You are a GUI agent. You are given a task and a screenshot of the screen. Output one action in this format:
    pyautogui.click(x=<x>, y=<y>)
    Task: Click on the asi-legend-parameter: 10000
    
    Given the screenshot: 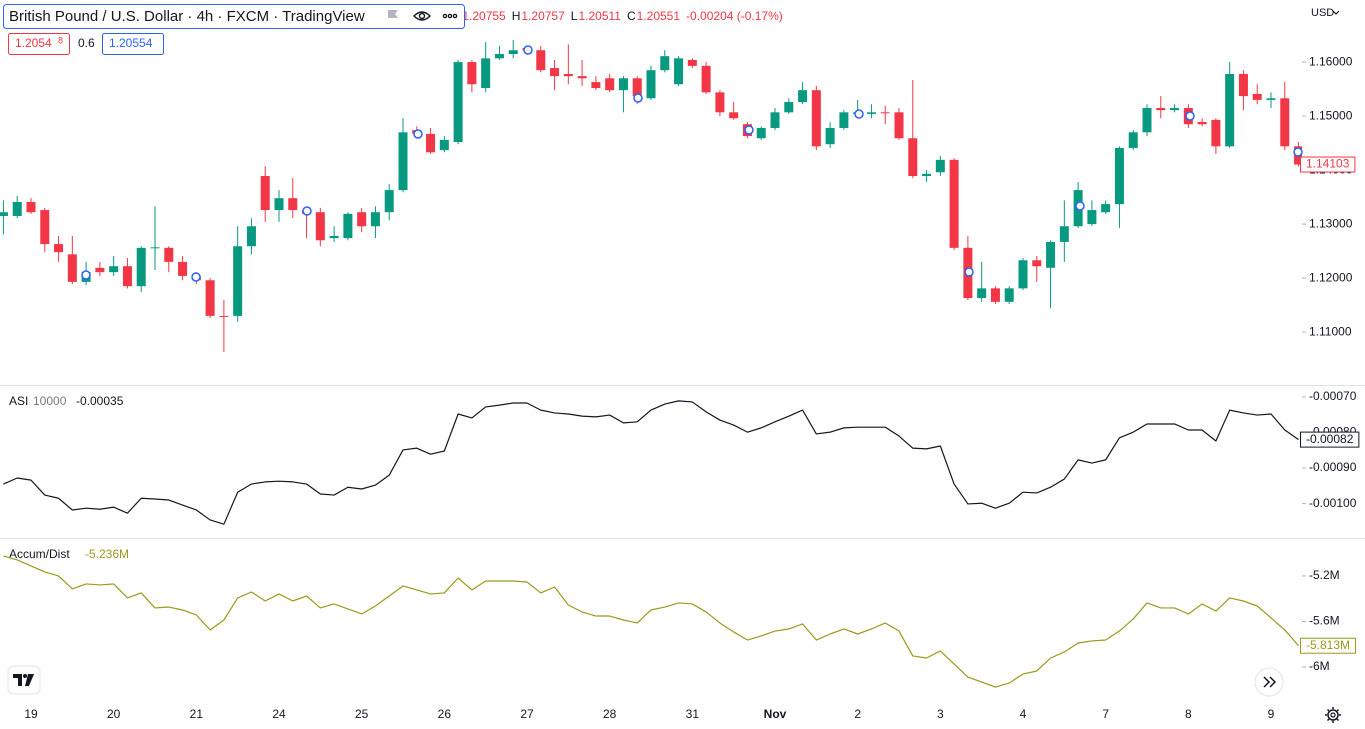 What is the action you would take?
    pyautogui.click(x=50, y=401)
    